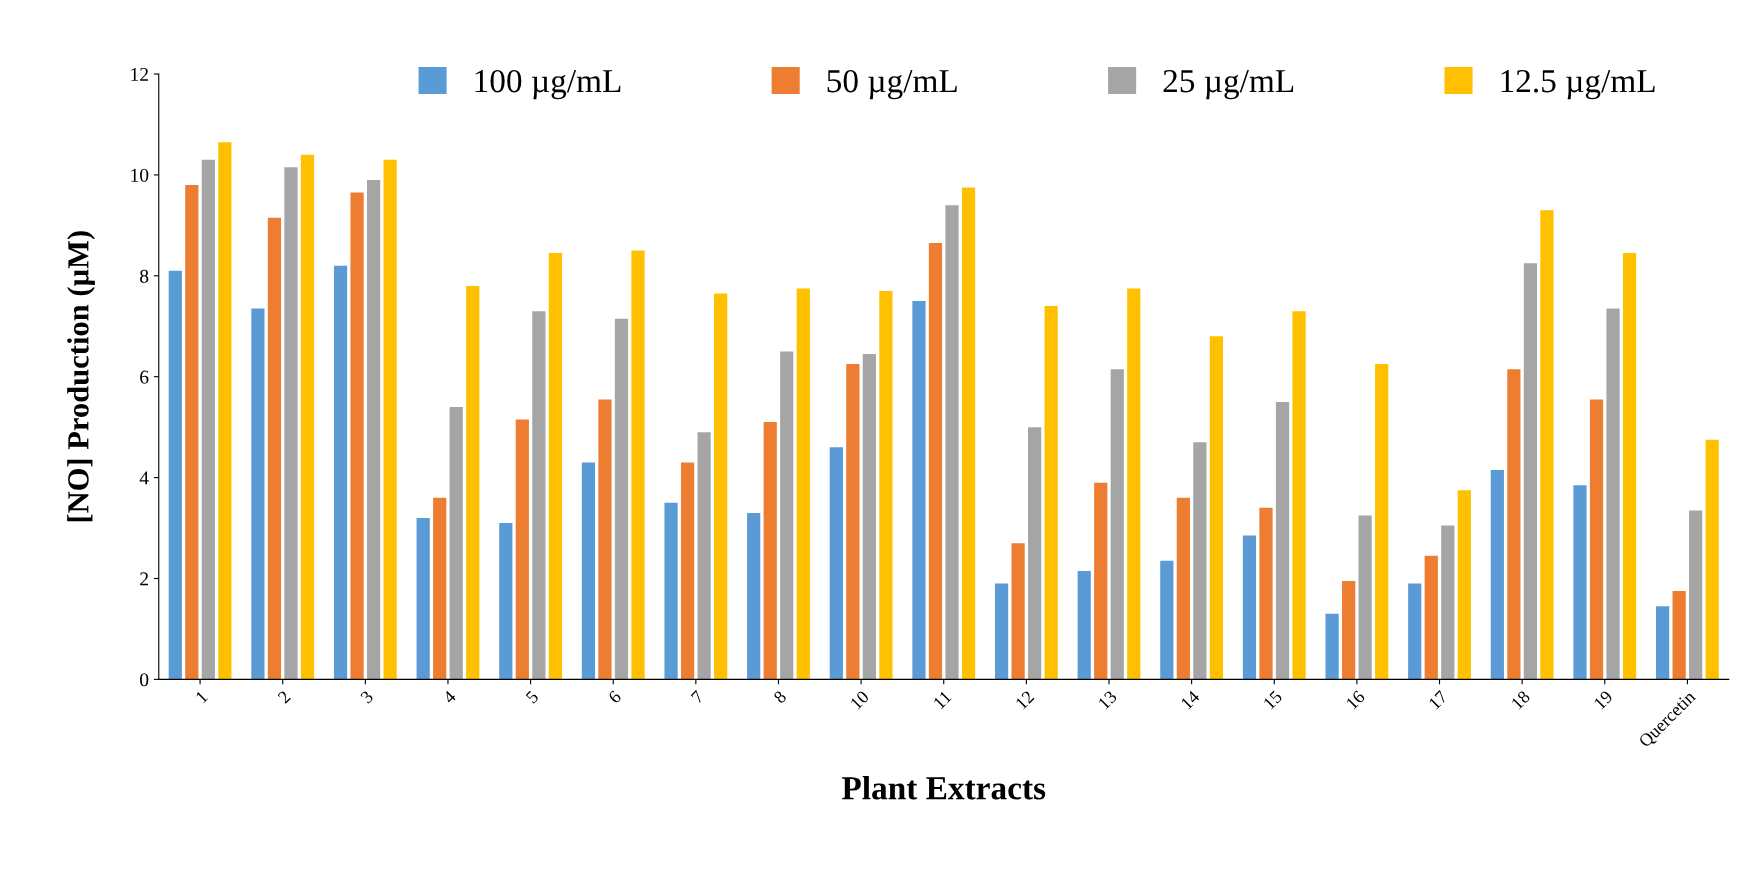  I want to click on x-tick-label: 10, so click(859, 699).